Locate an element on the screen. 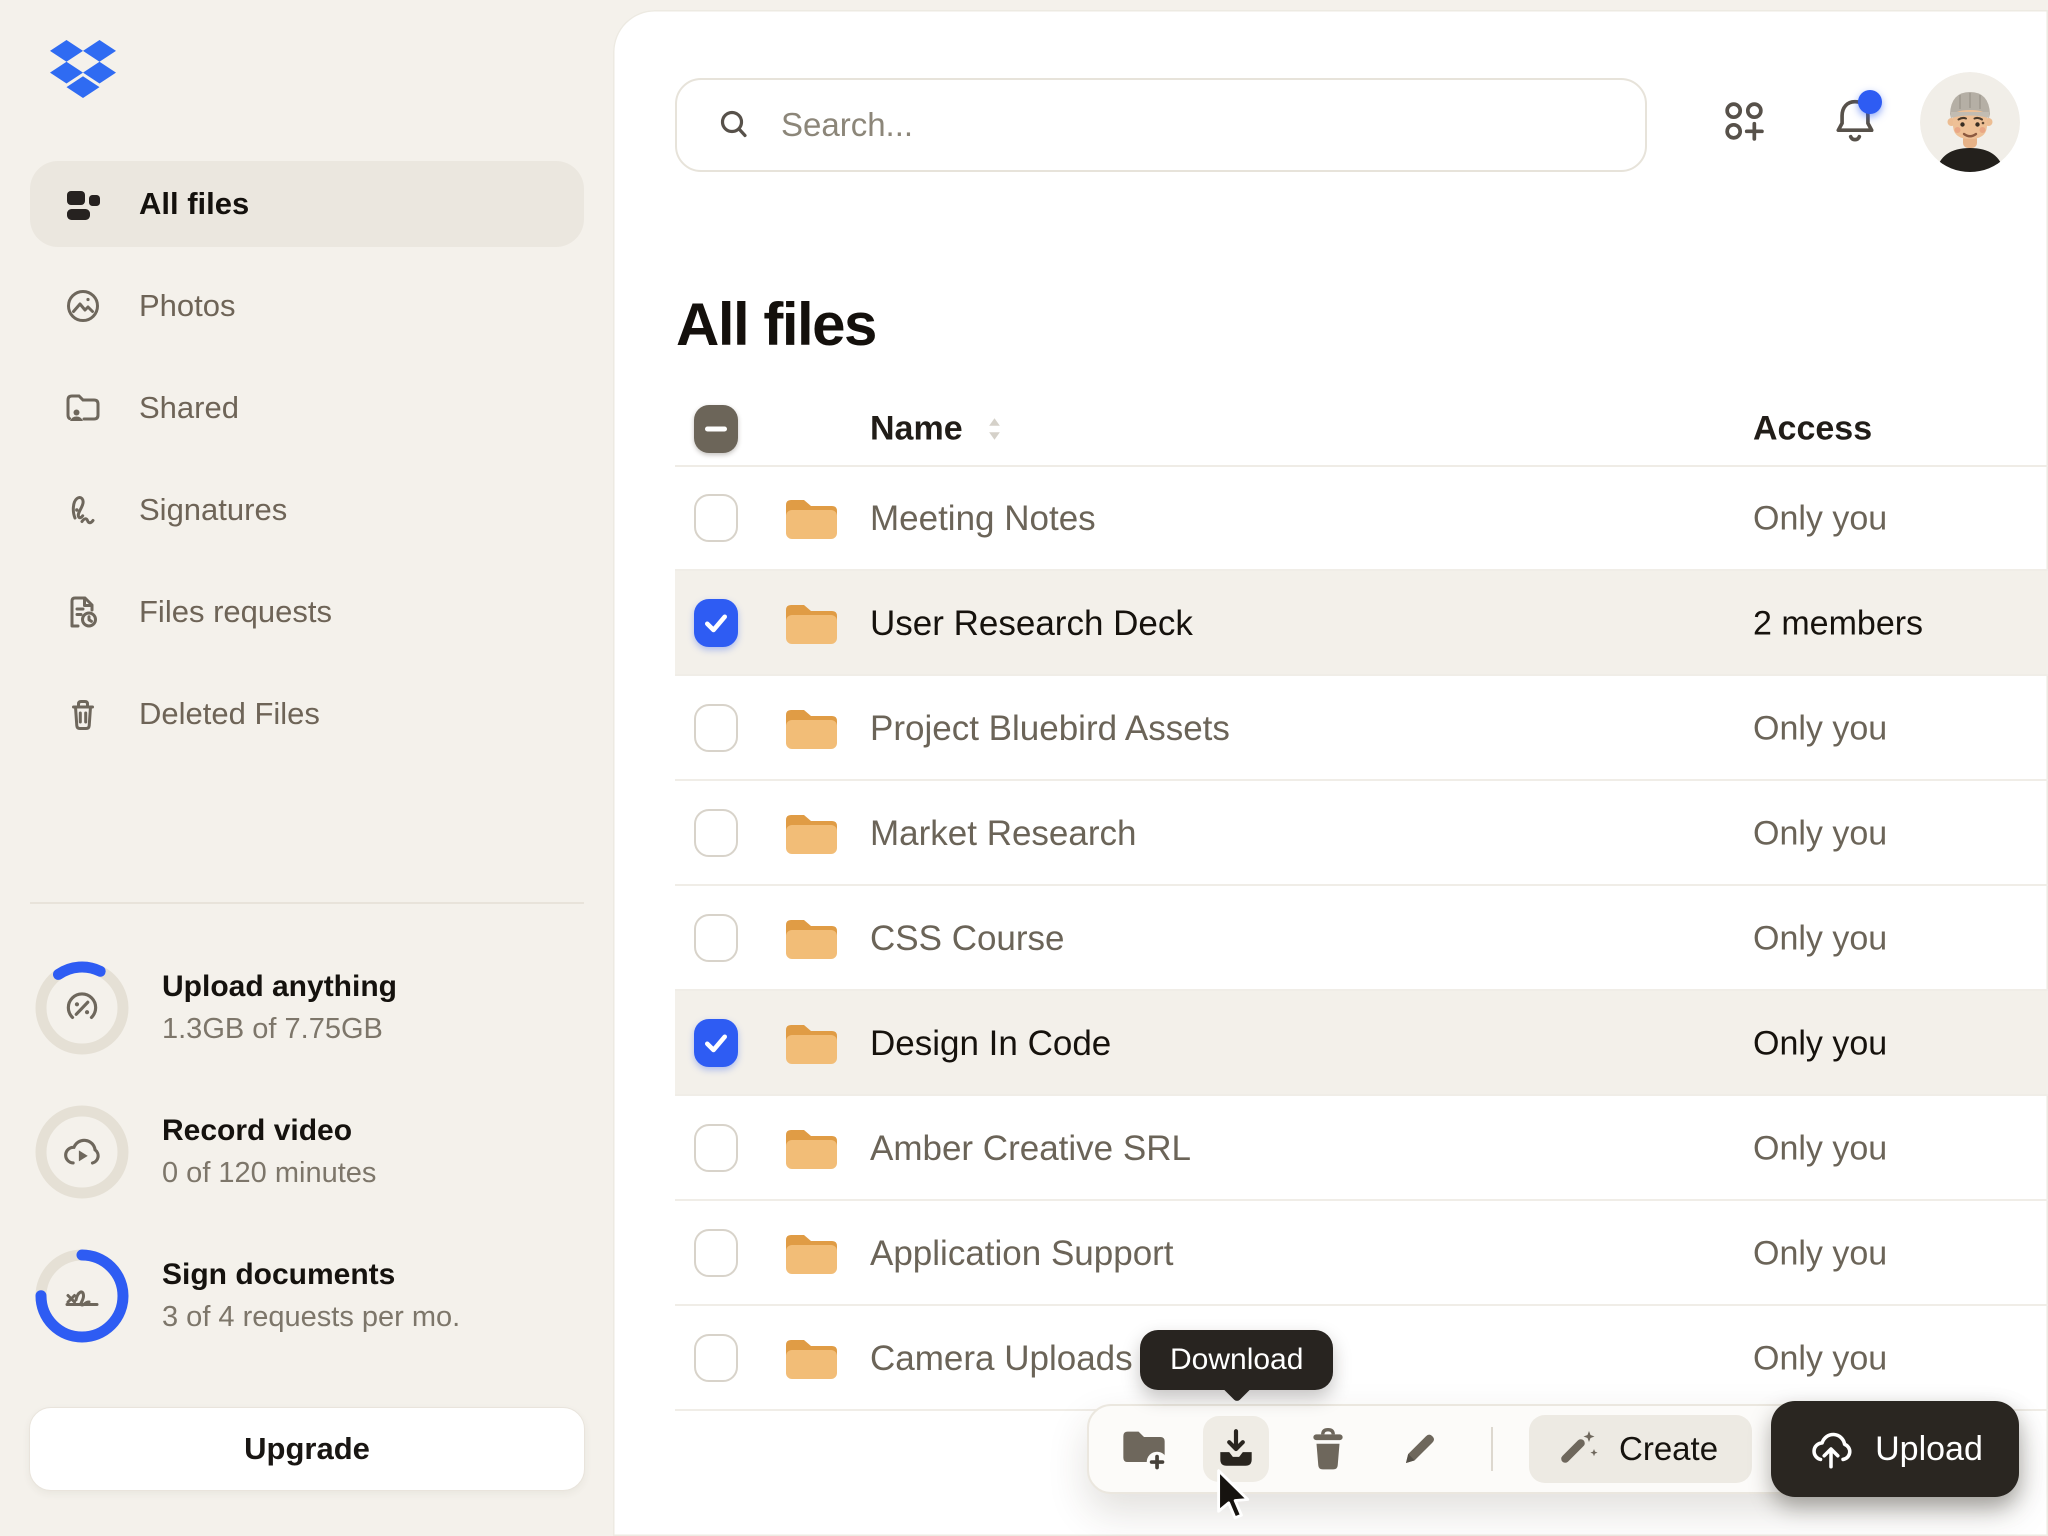 The width and height of the screenshot is (2048, 1536). folder-name: Meeting Notes is located at coordinates (983, 518).